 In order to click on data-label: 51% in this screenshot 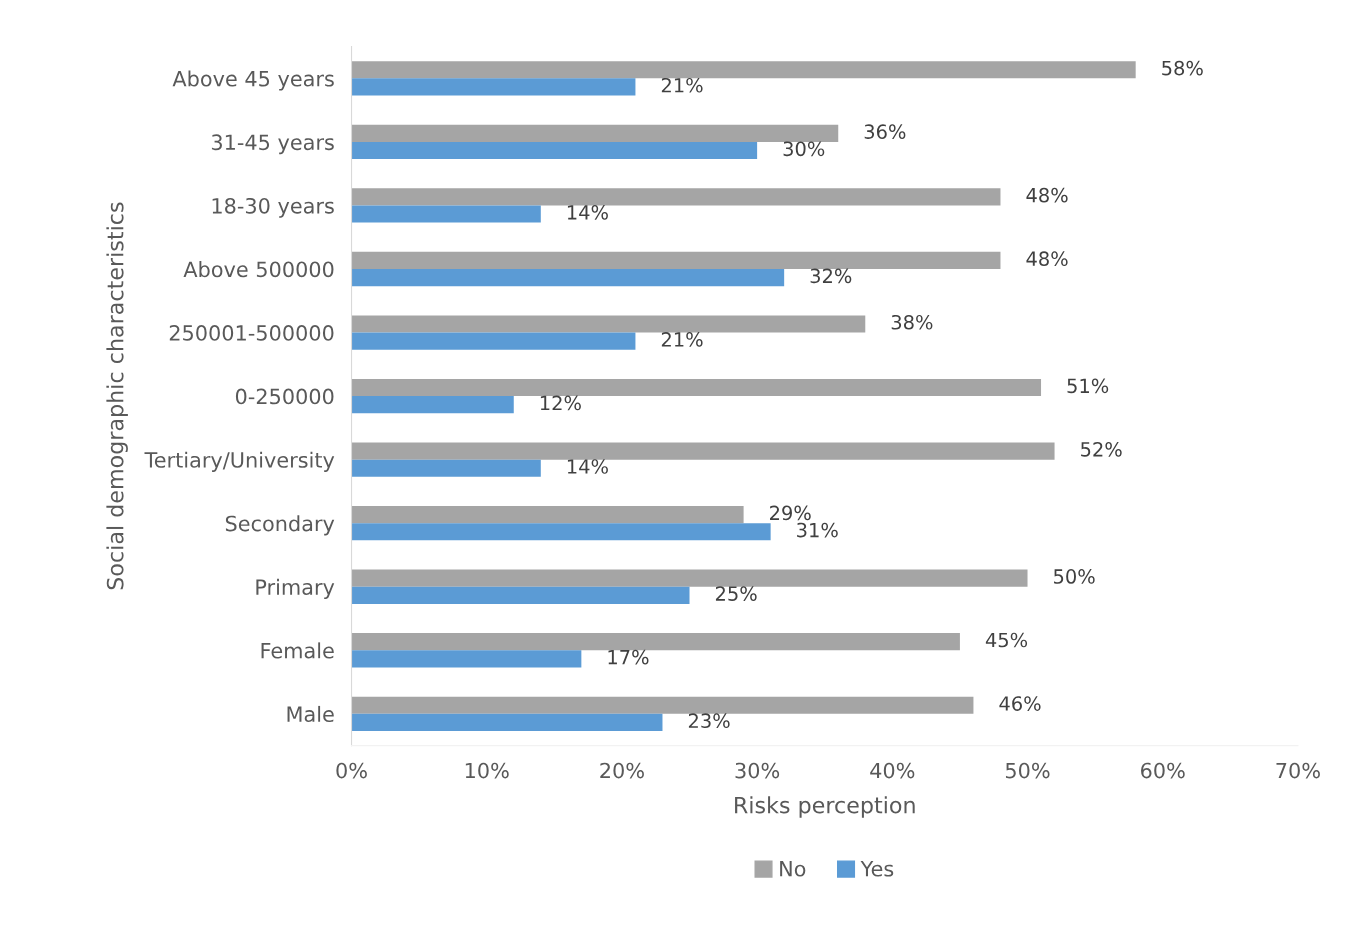, I will do `click(1088, 386)`.